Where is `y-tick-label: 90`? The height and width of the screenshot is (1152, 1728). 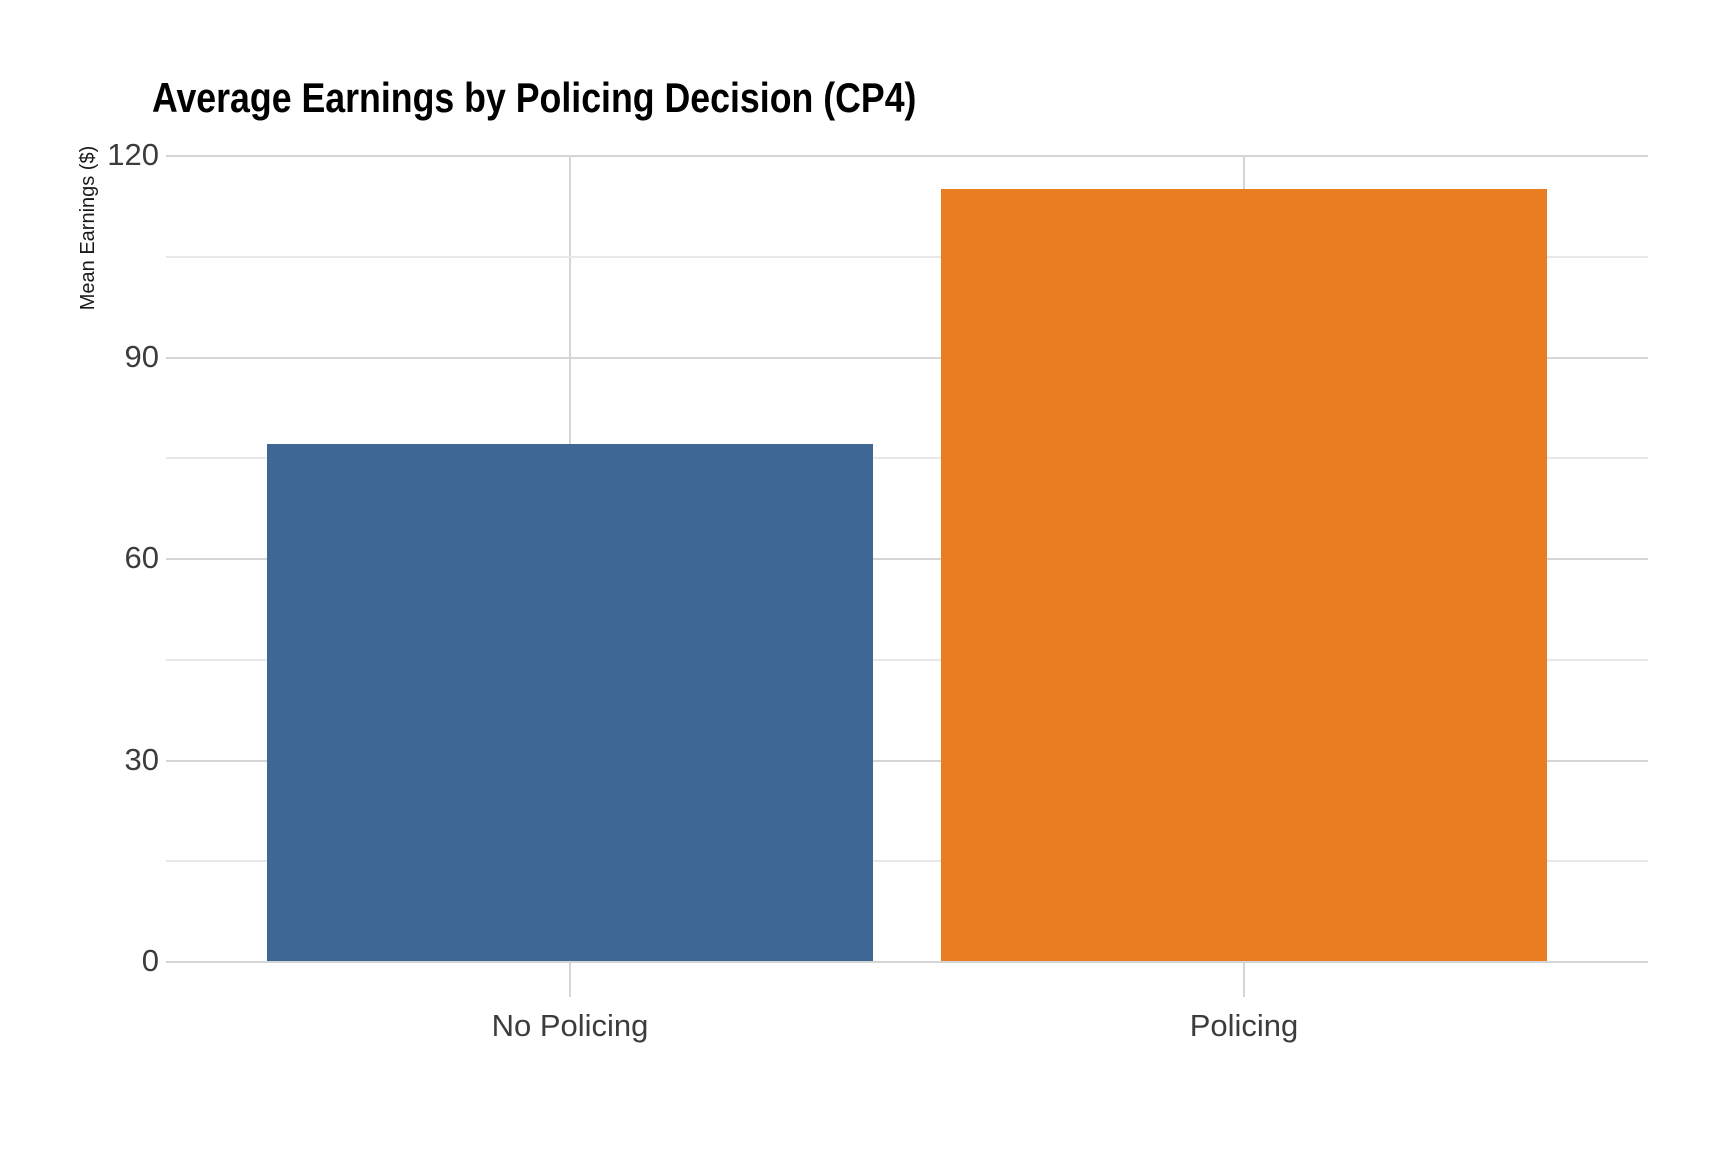 y-tick-label: 90 is located at coordinates (141, 356).